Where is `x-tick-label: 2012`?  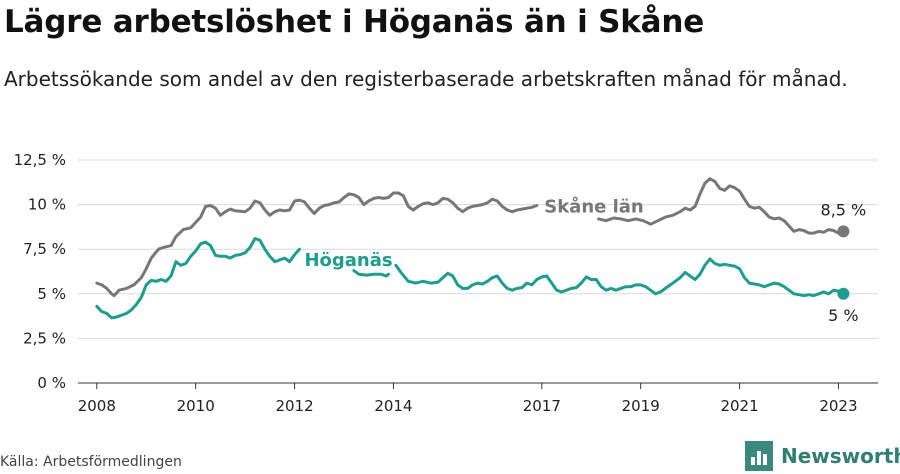
x-tick-label: 2012 is located at coordinates (294, 406).